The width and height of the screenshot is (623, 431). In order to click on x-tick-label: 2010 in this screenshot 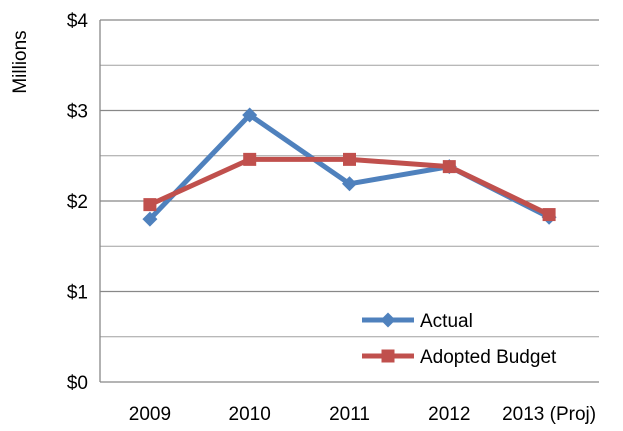, I will do `click(250, 414)`.